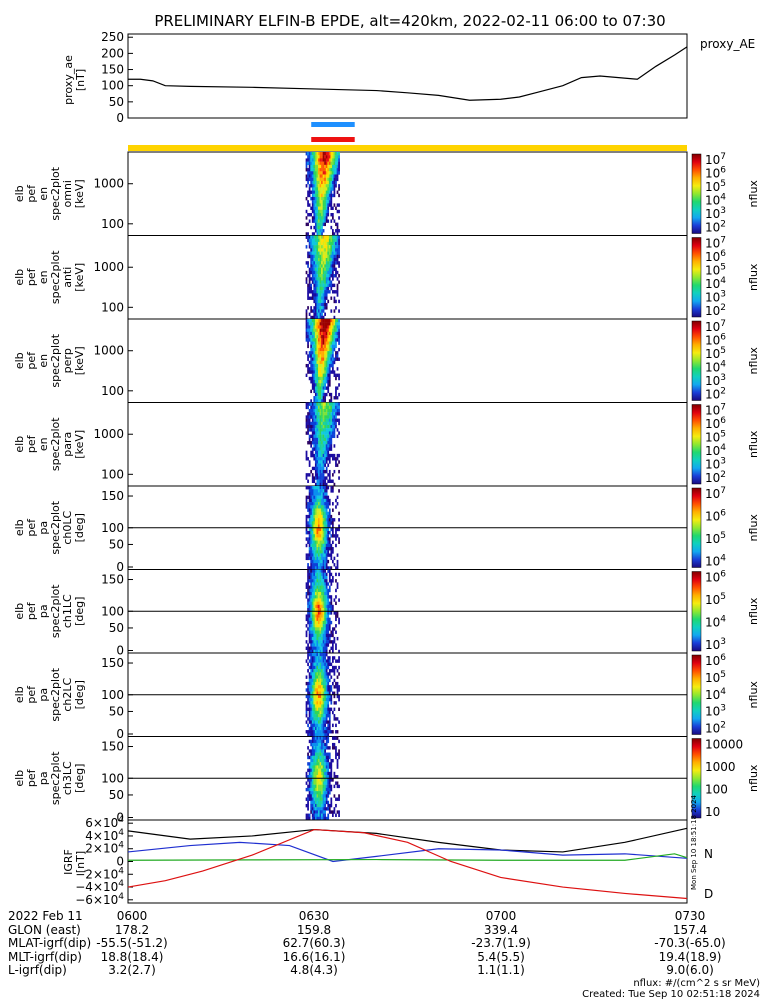 This screenshot has width=775, height=1000. What do you see at coordinates (116, 102) in the screenshot?
I see `ae-tick-label: 50` at bounding box center [116, 102].